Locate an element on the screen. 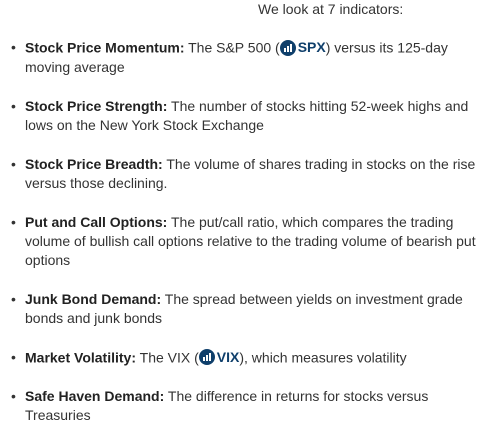  indicator-term: Market Volatility: is located at coordinates (80, 357).